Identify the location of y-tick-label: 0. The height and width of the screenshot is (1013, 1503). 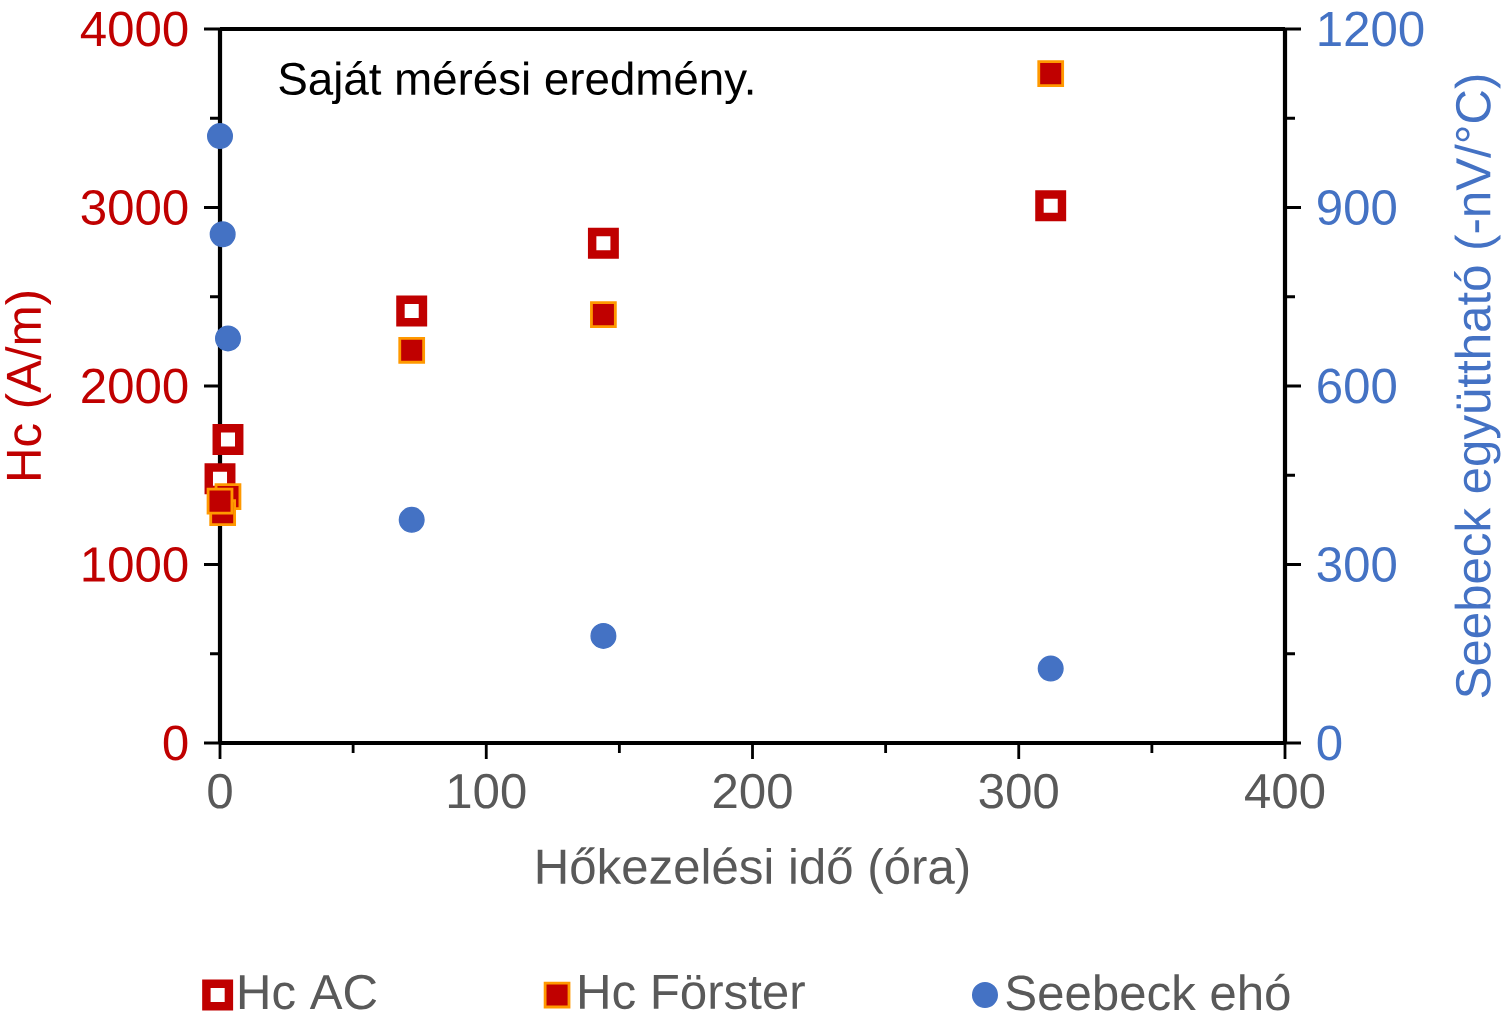
(175, 743).